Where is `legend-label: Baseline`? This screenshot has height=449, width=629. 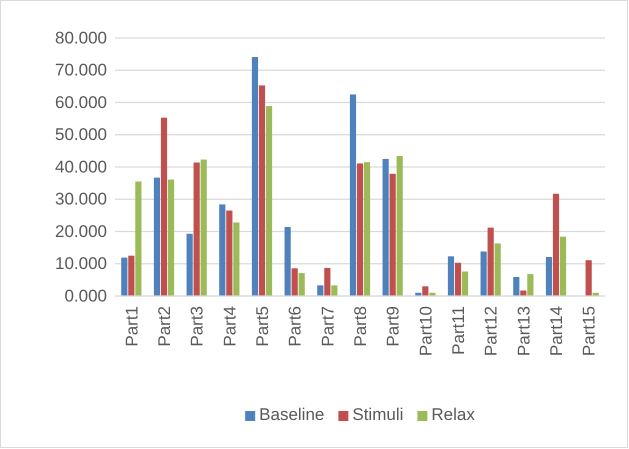 legend-label: Baseline is located at coordinates (291, 414).